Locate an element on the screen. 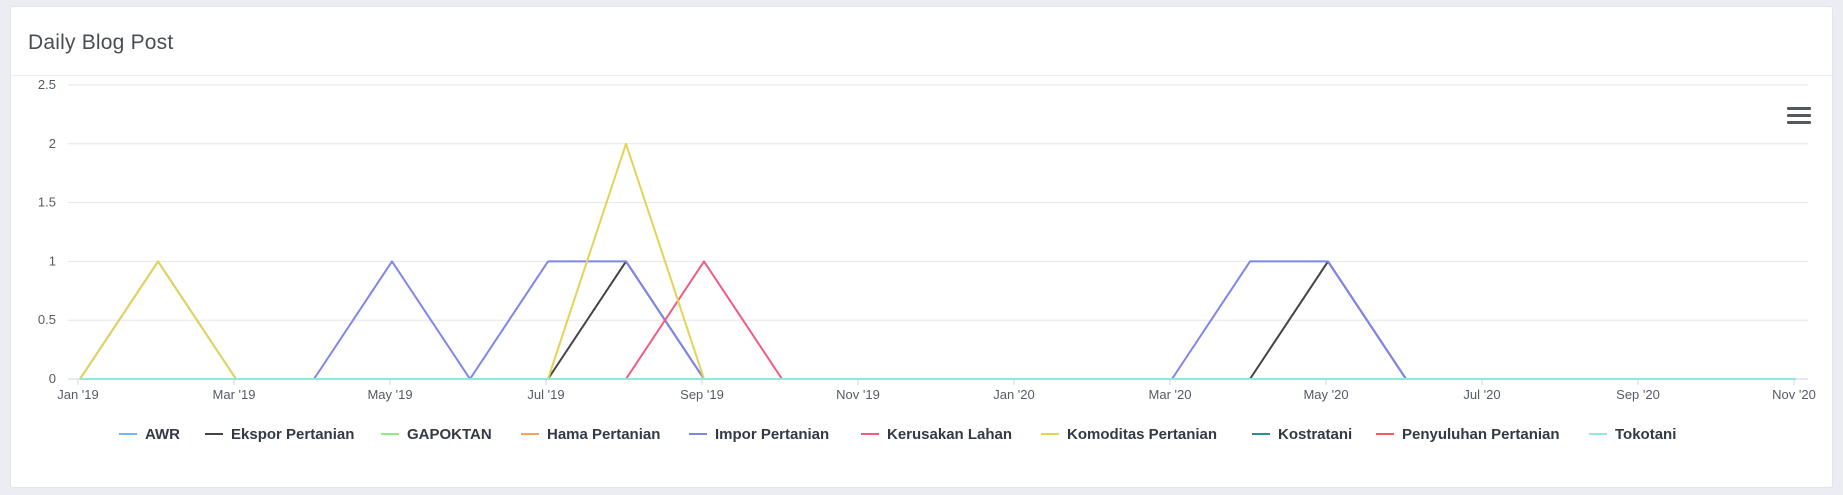 The image size is (1843, 495). legend-item-kerusakan-lahan: Kerusakan Lahan is located at coordinates (936, 434).